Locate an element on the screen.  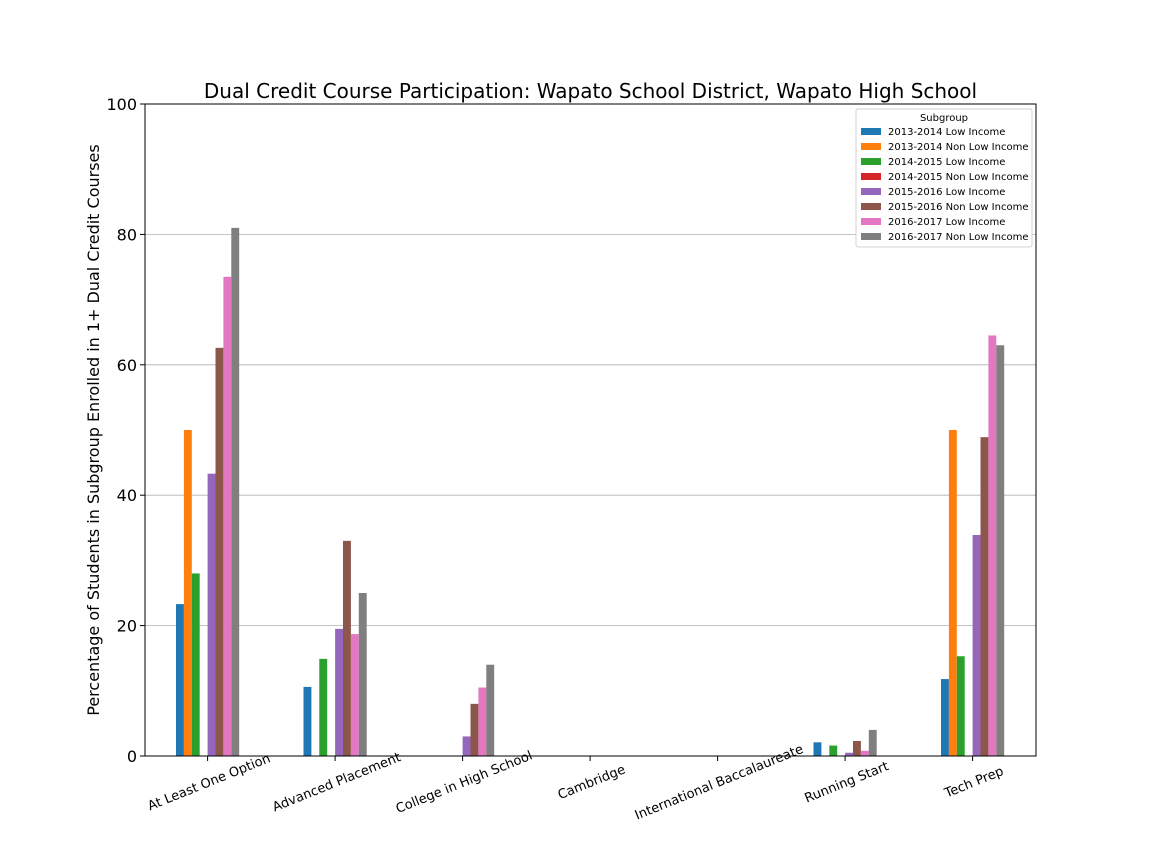
y-tick-label: 20 is located at coordinates (127, 626).